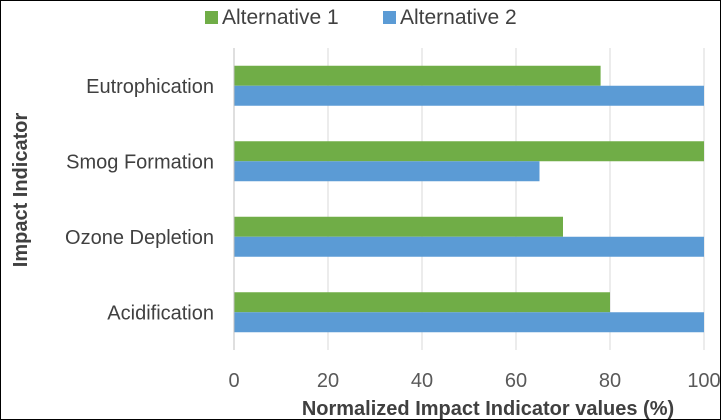  What do you see at coordinates (422, 381) in the screenshot?
I see `x-tick-label: 40` at bounding box center [422, 381].